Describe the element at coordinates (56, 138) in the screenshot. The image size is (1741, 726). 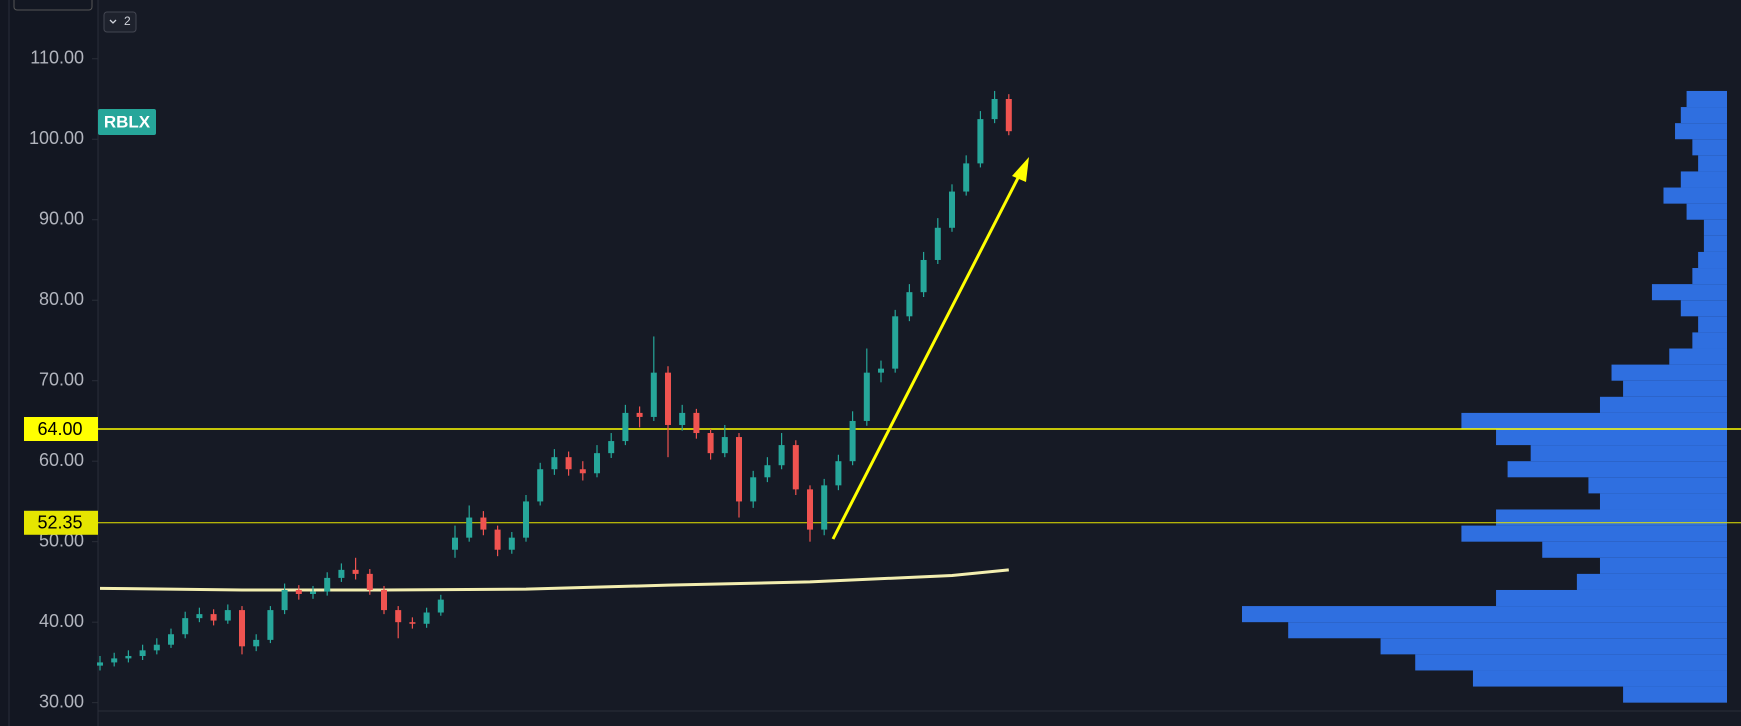
I see `y-tick-label: 100.00` at that location.